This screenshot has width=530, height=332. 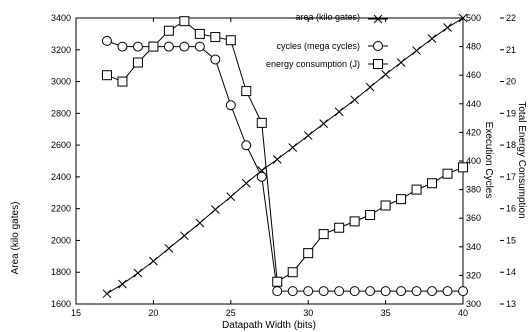 I want to click on y-right-tick-label: 14, so click(x=511, y=272).